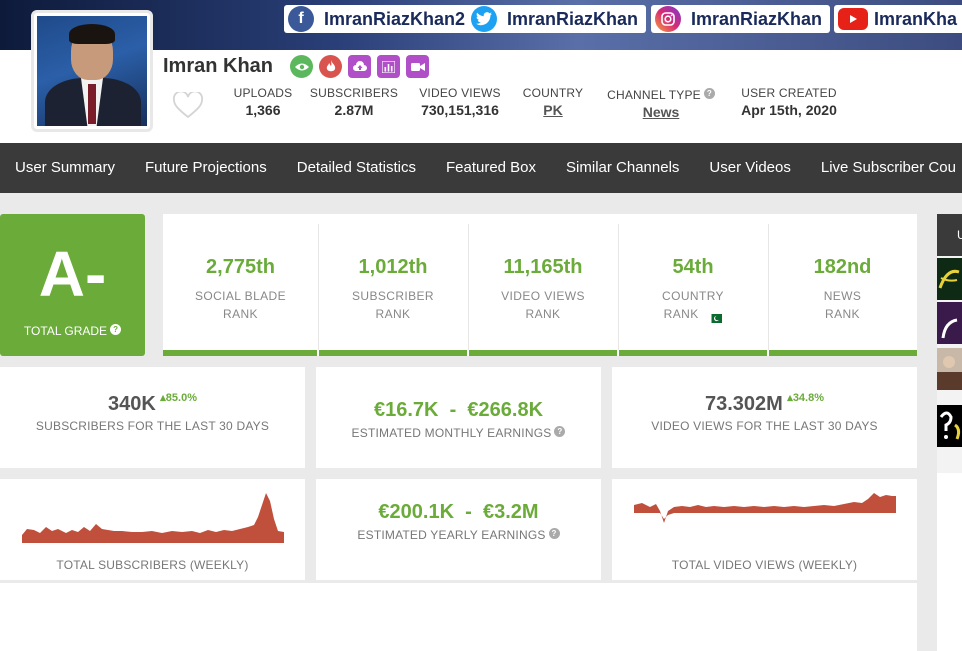 The height and width of the screenshot is (651, 962). I want to click on video-views-sparkline, so click(765, 508).